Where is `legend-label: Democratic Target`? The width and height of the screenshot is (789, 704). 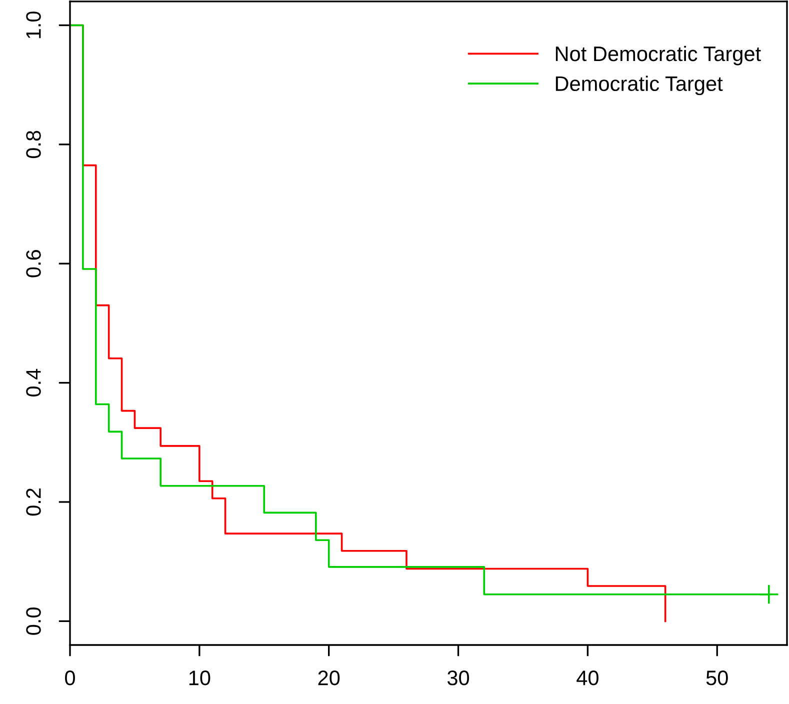
legend-label: Democratic Target is located at coordinates (639, 86).